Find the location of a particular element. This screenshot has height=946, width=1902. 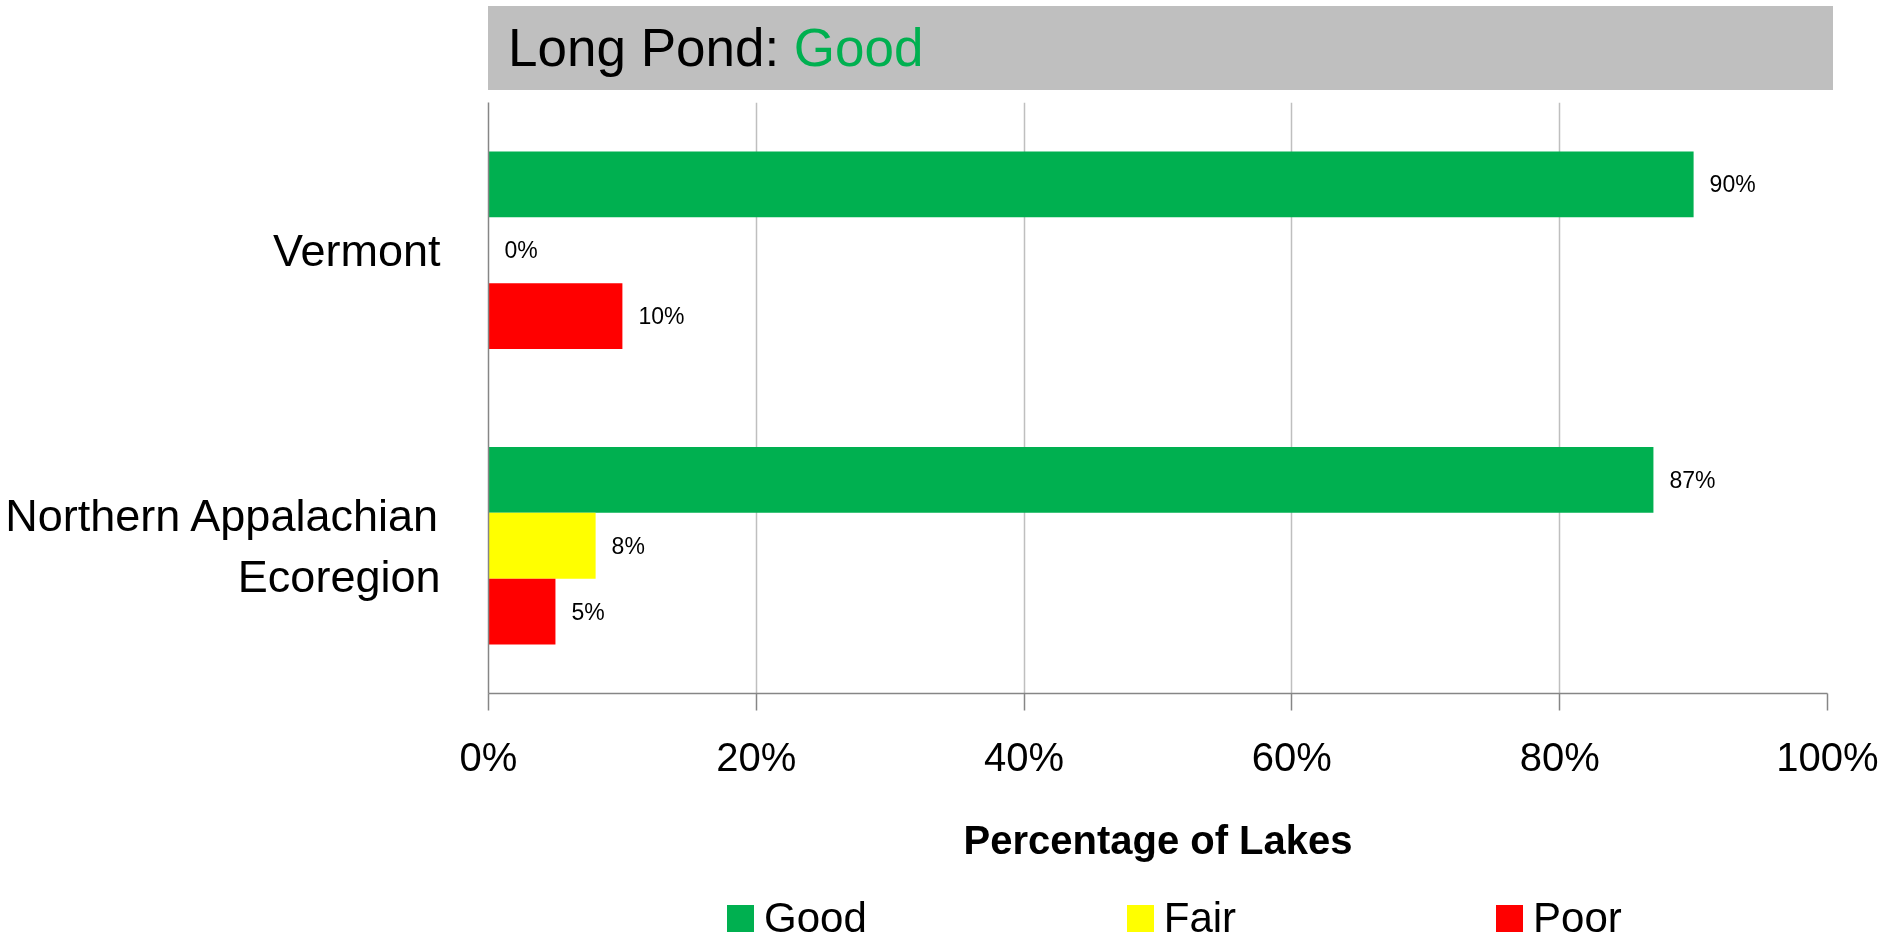

data-label: 8% is located at coordinates (628, 545).